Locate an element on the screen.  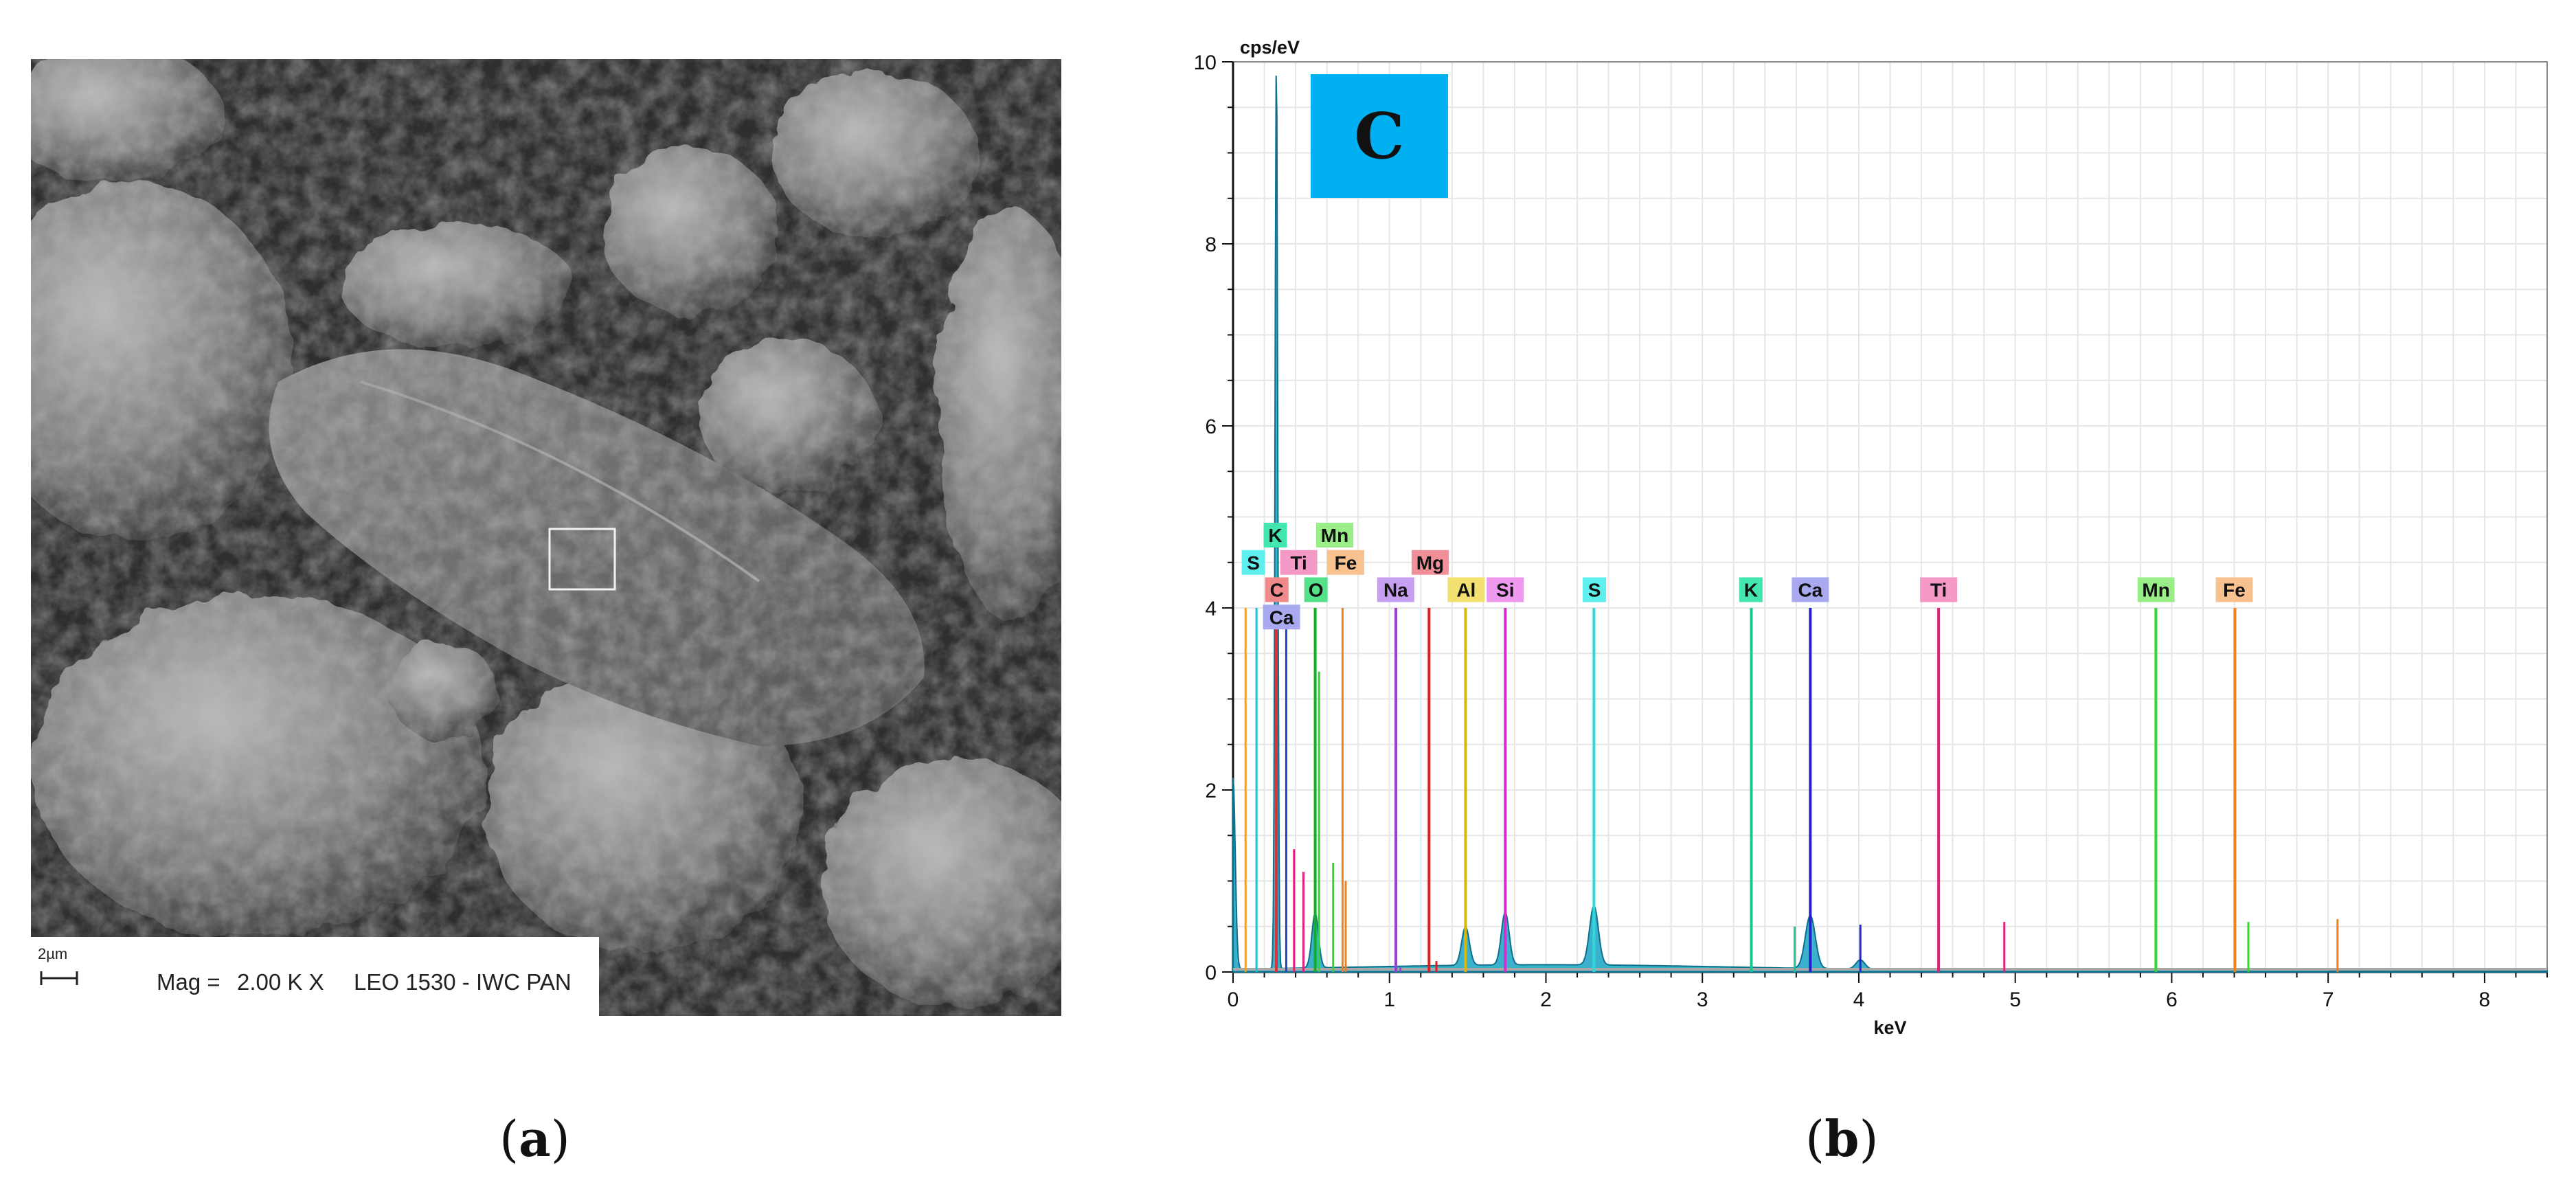
sem-mag-label: Mag = is located at coordinates (189, 982).